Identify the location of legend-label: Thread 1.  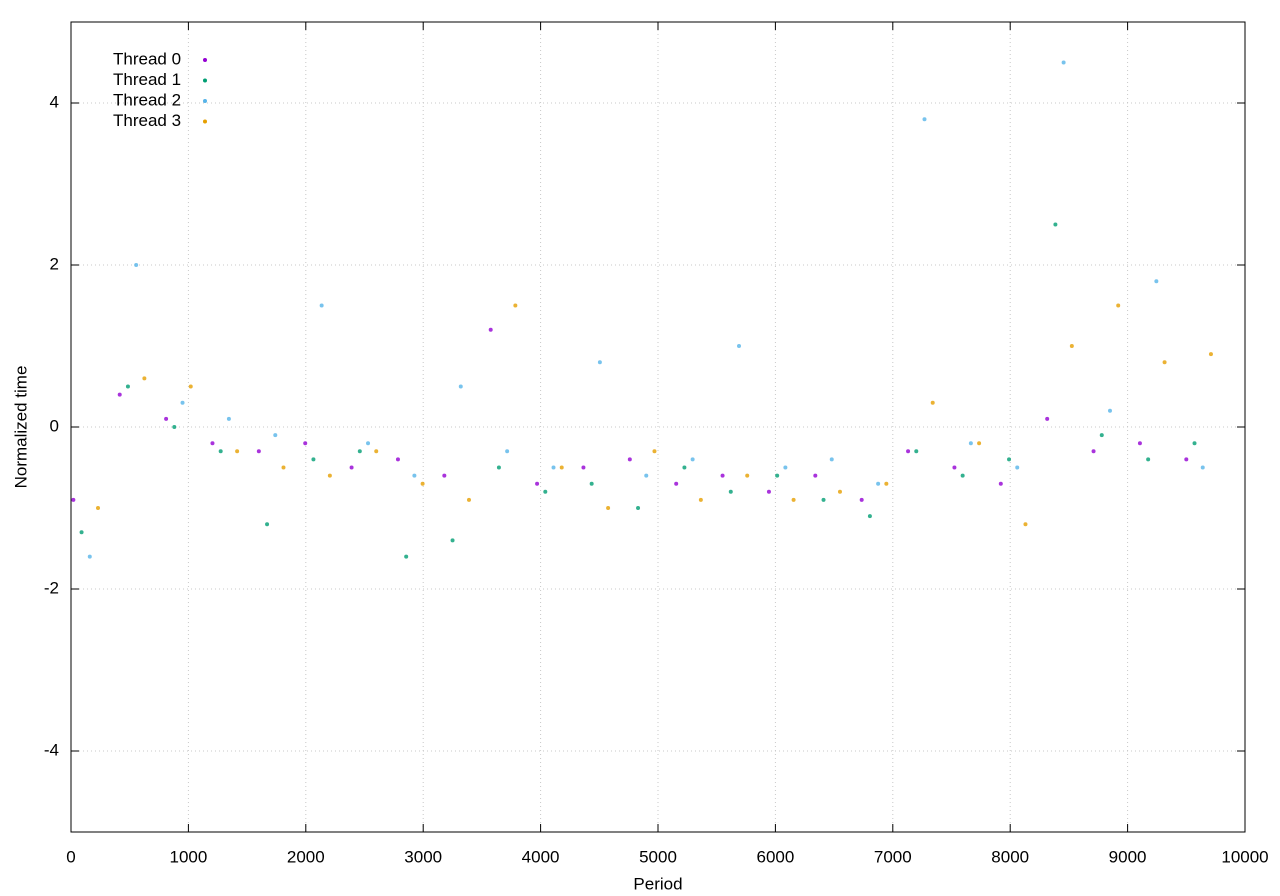
(147, 79).